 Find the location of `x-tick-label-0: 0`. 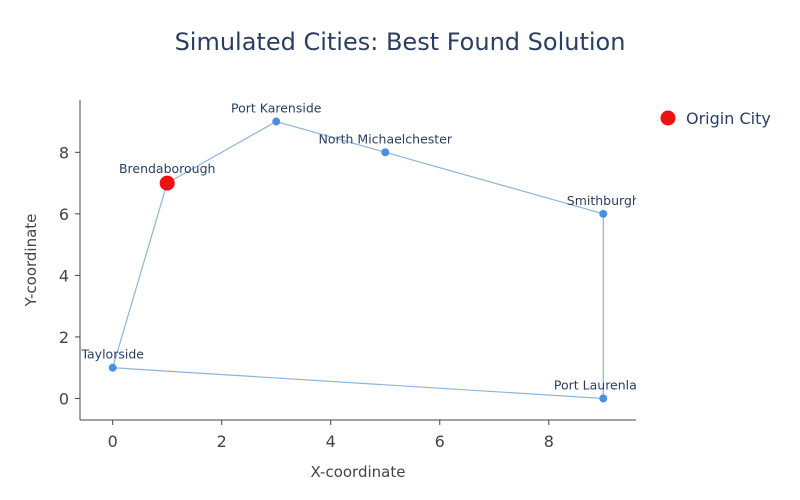

x-tick-label-0: 0 is located at coordinates (113, 441).